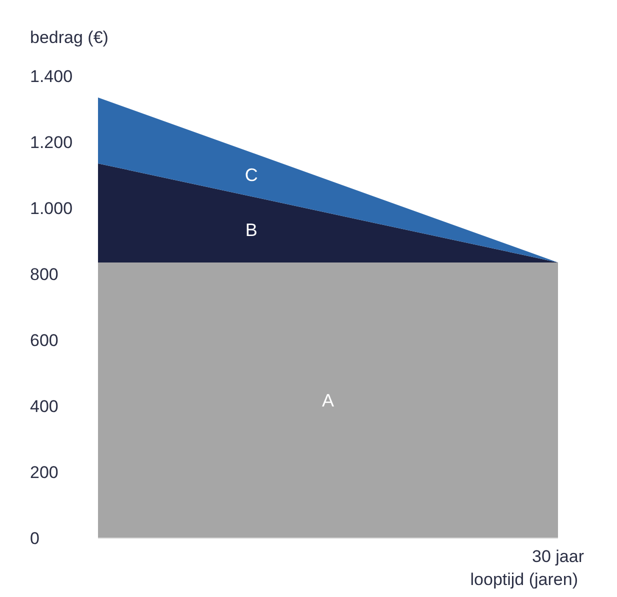  Describe the element at coordinates (44, 472) in the screenshot. I see `y-tick-label: 200` at that location.